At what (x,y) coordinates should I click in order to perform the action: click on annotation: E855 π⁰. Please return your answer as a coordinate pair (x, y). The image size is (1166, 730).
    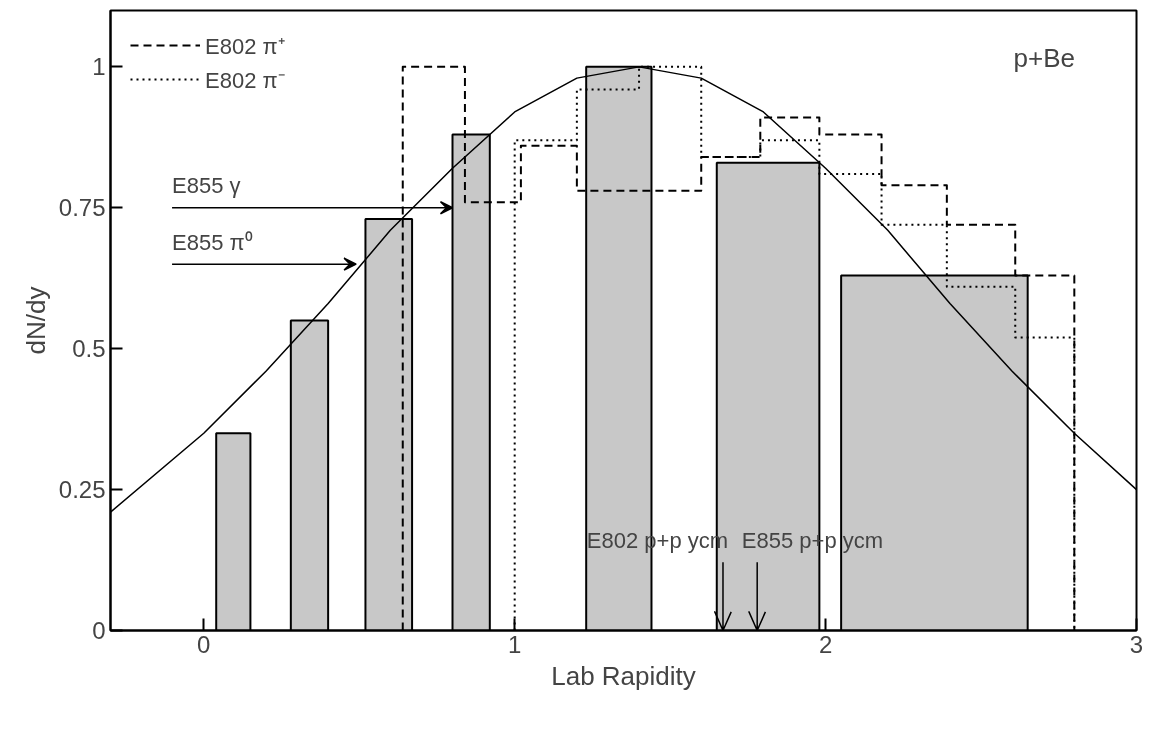
    Looking at the image, I should click on (212, 242).